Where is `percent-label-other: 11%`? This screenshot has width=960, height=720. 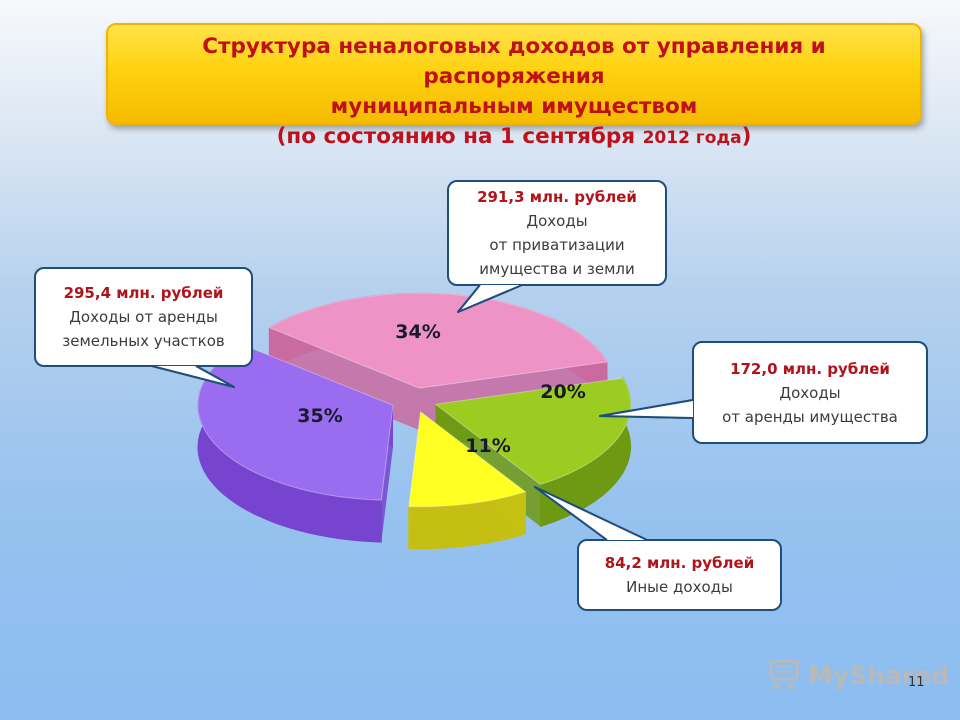 percent-label-other: 11% is located at coordinates (487, 446).